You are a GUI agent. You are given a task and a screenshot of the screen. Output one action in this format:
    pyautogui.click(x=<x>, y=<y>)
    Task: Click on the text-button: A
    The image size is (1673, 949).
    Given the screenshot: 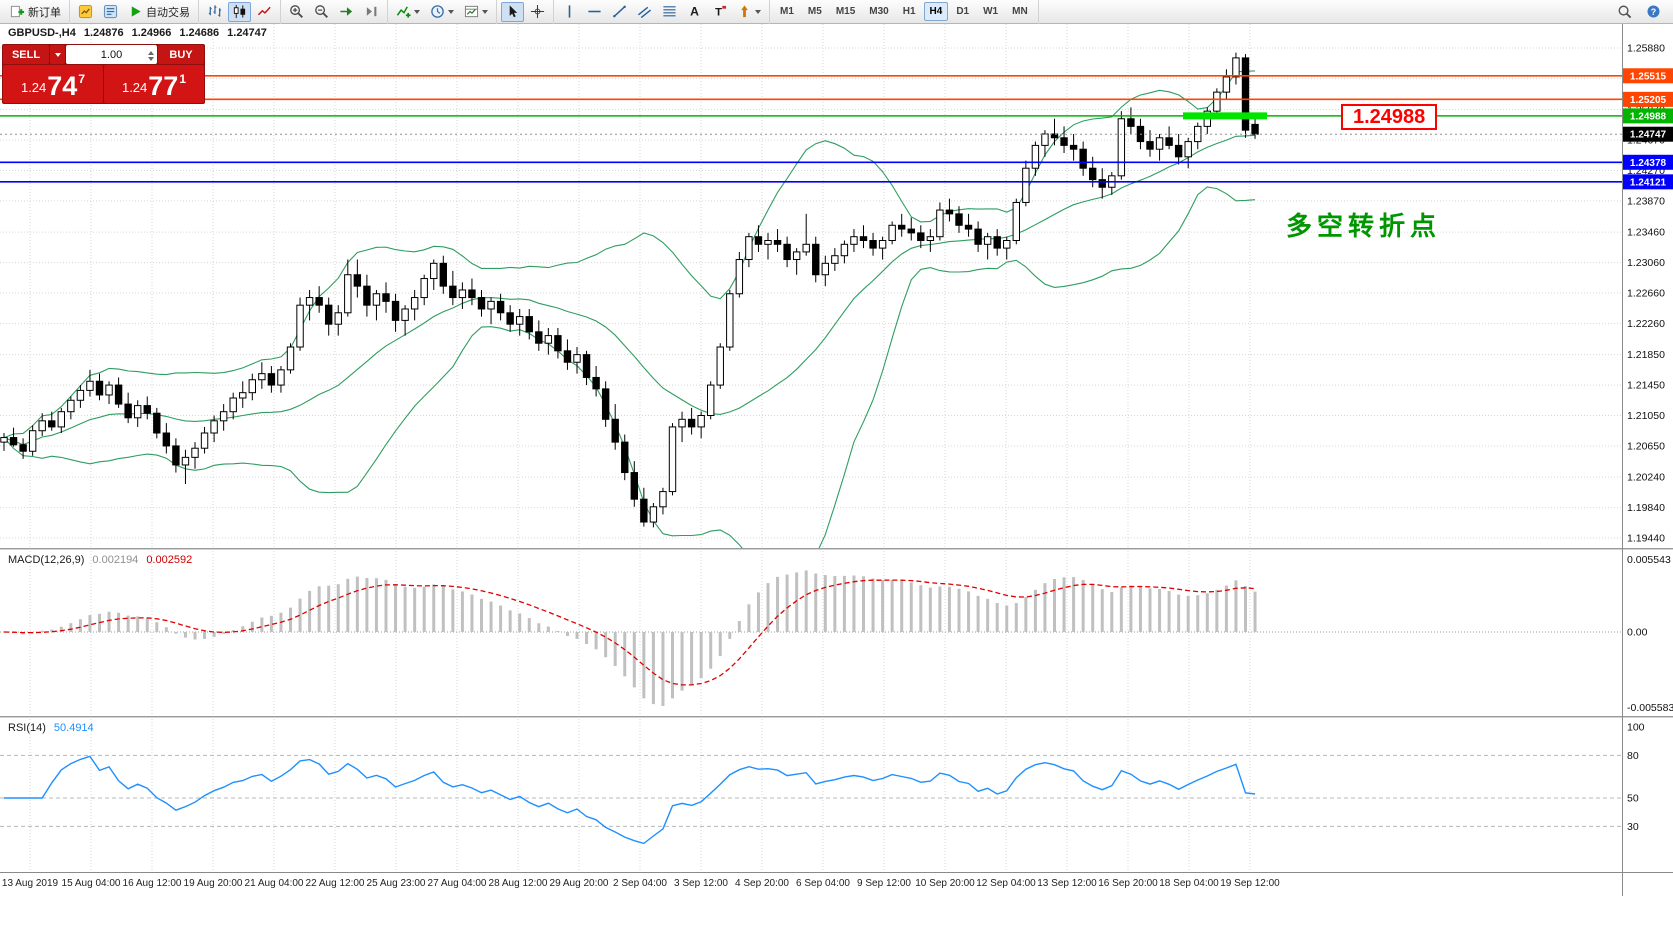 What is the action you would take?
    pyautogui.click(x=694, y=12)
    